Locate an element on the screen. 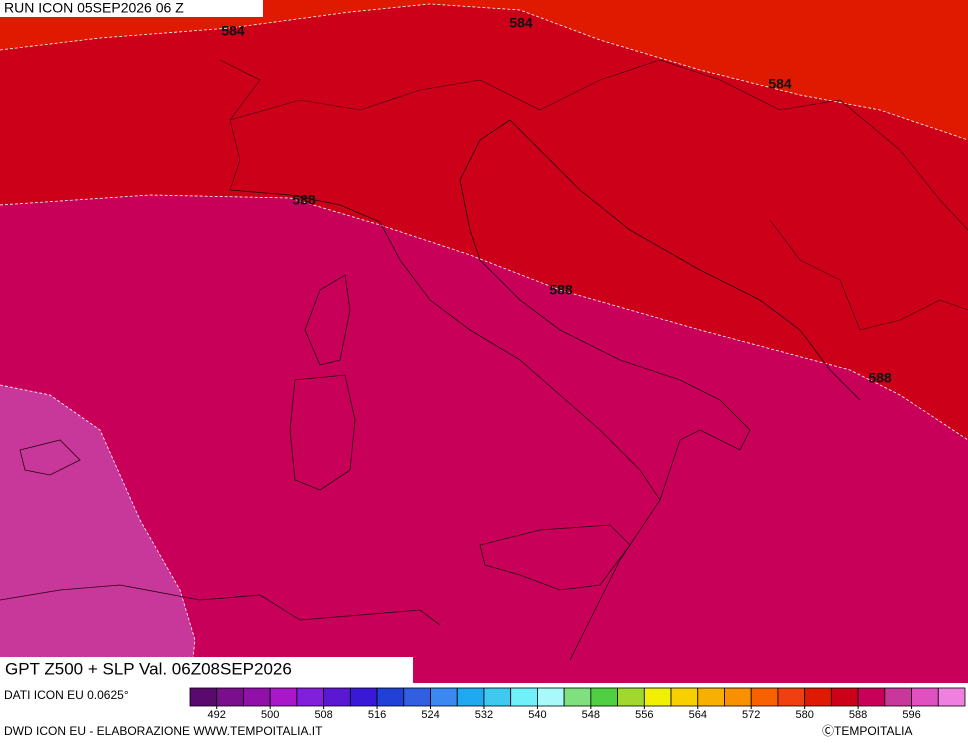 The width and height of the screenshot is (968, 745). copyright: ⒸTEMPOITALIA is located at coordinates (867, 731).